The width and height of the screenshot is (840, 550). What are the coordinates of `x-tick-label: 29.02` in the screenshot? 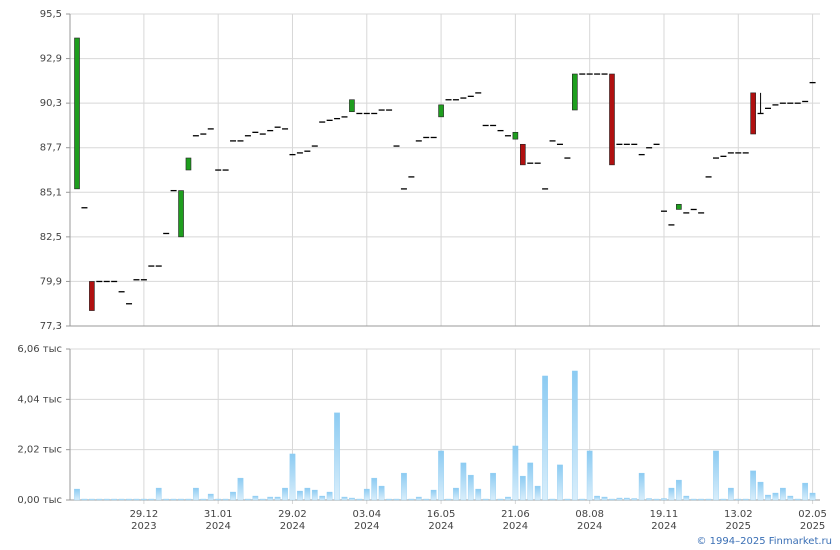 It's located at (292, 514).